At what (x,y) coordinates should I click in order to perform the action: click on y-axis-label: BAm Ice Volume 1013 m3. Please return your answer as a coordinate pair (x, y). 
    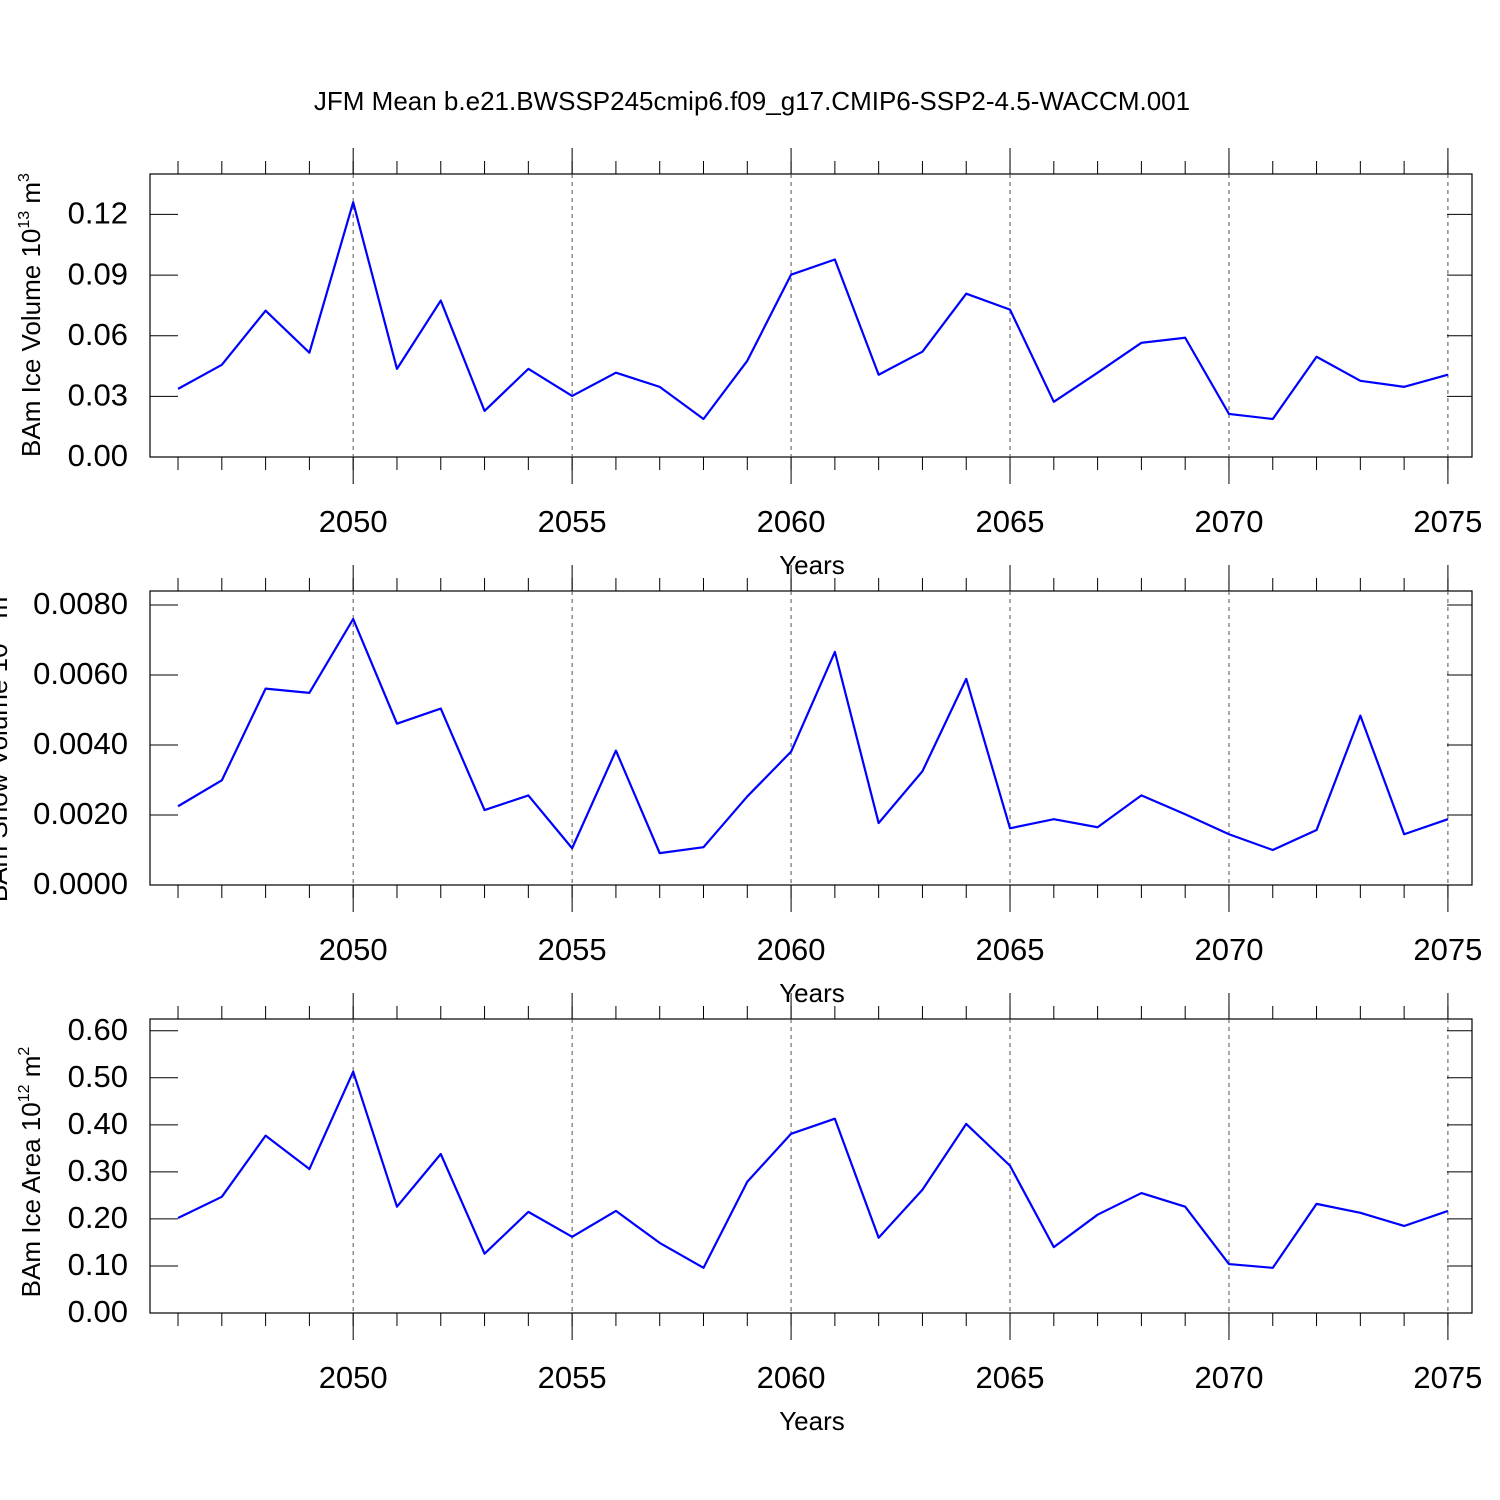
    Looking at the image, I should click on (31, 315).